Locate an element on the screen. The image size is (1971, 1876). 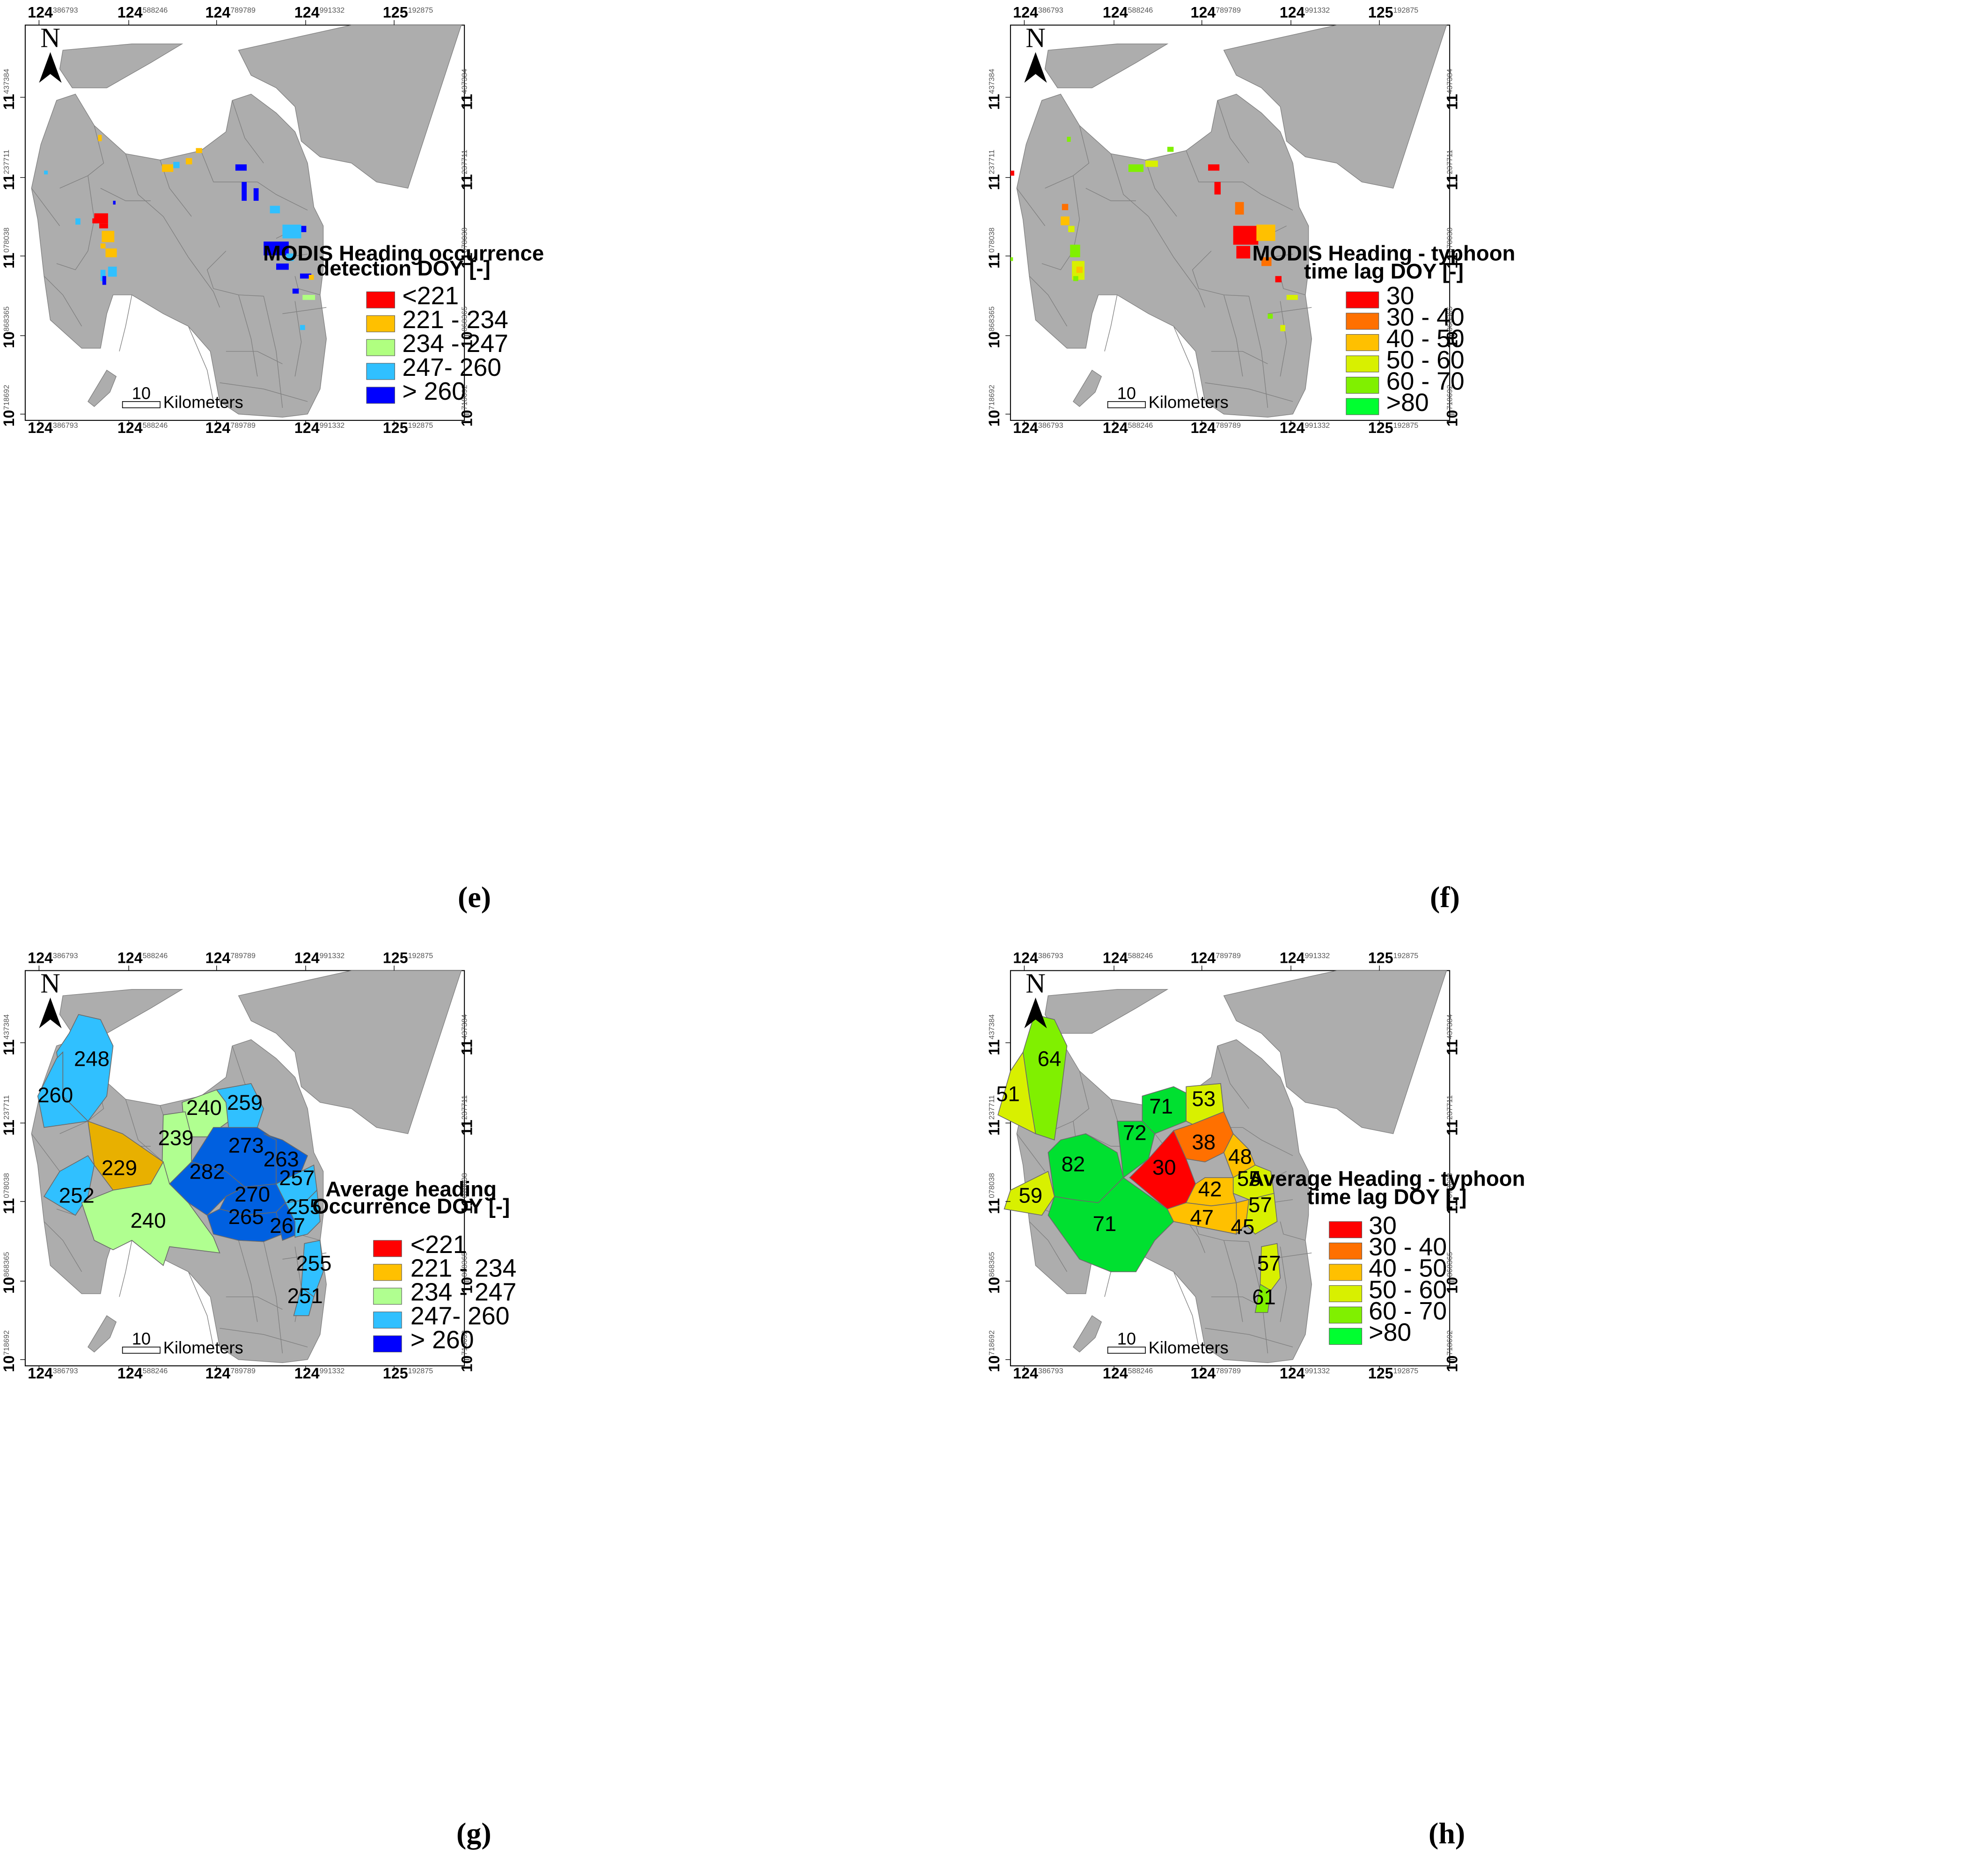
region-label: 240 is located at coordinates (204, 1108).